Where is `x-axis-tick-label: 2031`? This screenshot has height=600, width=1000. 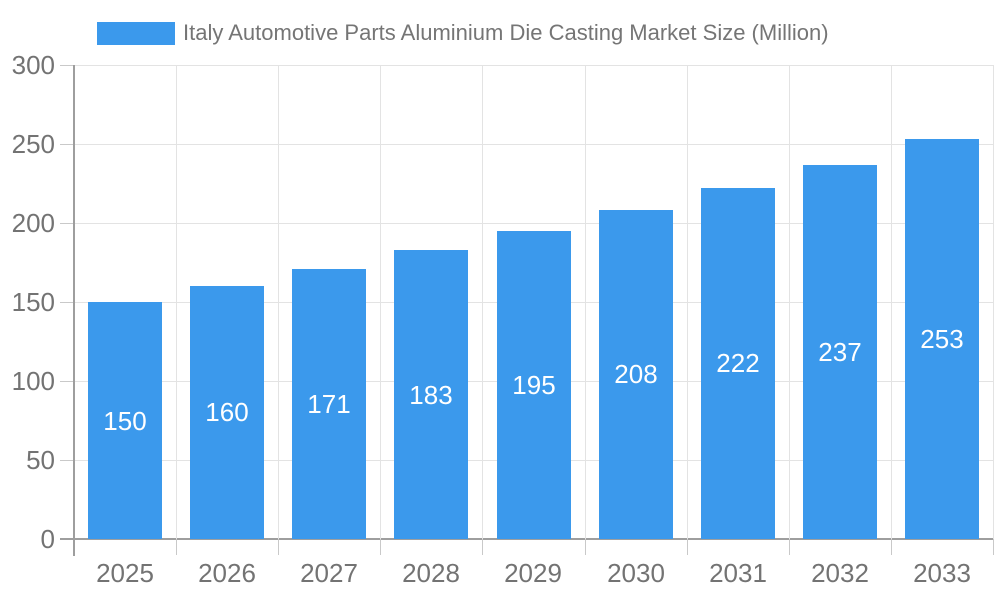
x-axis-tick-label: 2031 is located at coordinates (738, 573).